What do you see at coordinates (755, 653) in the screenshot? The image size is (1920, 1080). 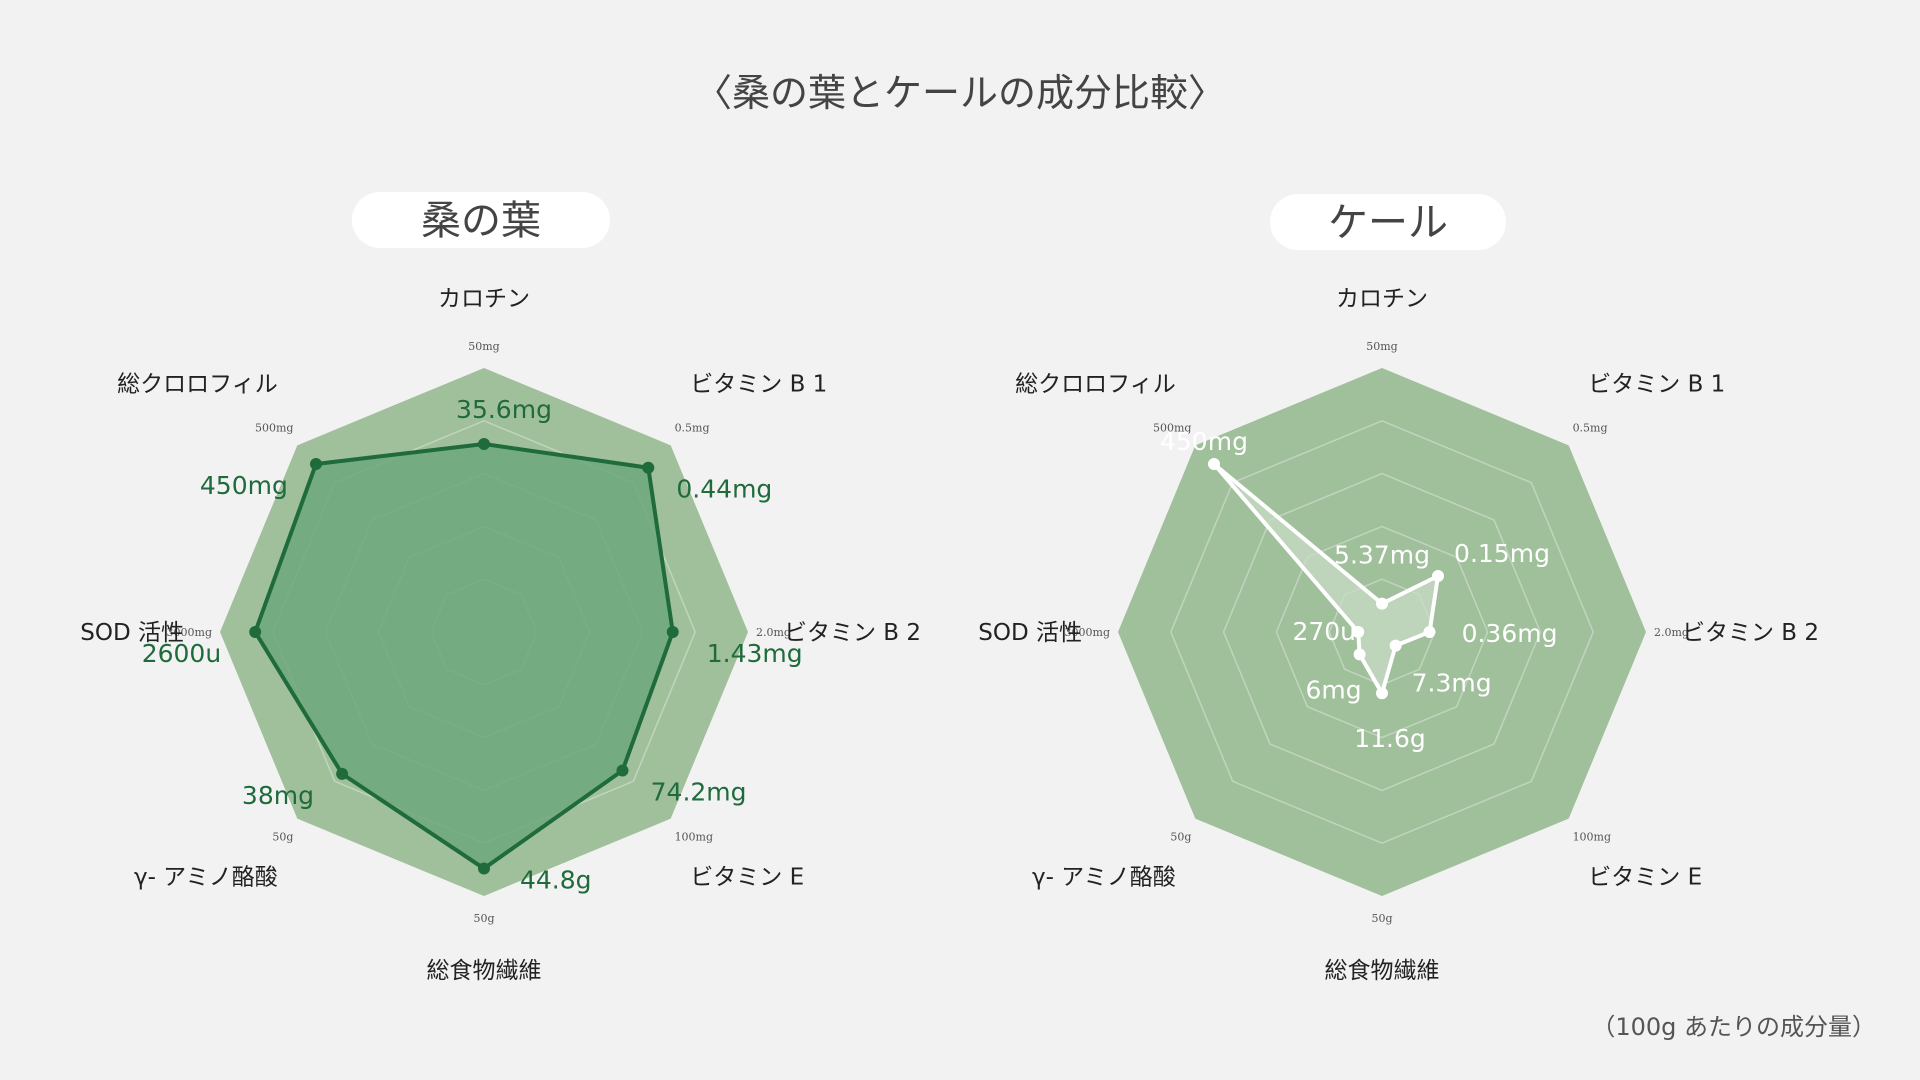 I see `data-value-label: 1.43mg` at bounding box center [755, 653].